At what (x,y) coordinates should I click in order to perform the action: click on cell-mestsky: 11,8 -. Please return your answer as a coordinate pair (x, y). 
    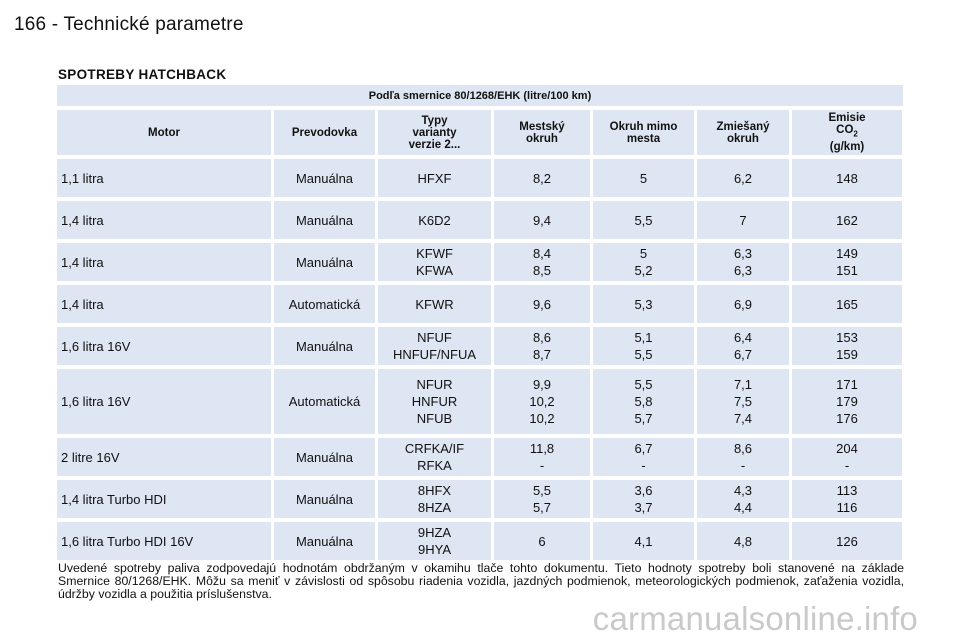
    Looking at the image, I should click on (542, 457).